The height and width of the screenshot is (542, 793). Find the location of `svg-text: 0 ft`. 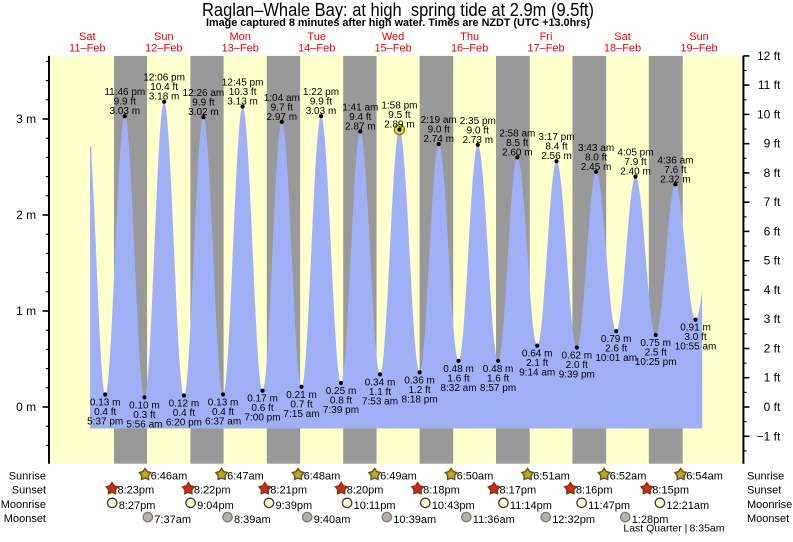

svg-text: 0 ft is located at coordinates (772, 407).